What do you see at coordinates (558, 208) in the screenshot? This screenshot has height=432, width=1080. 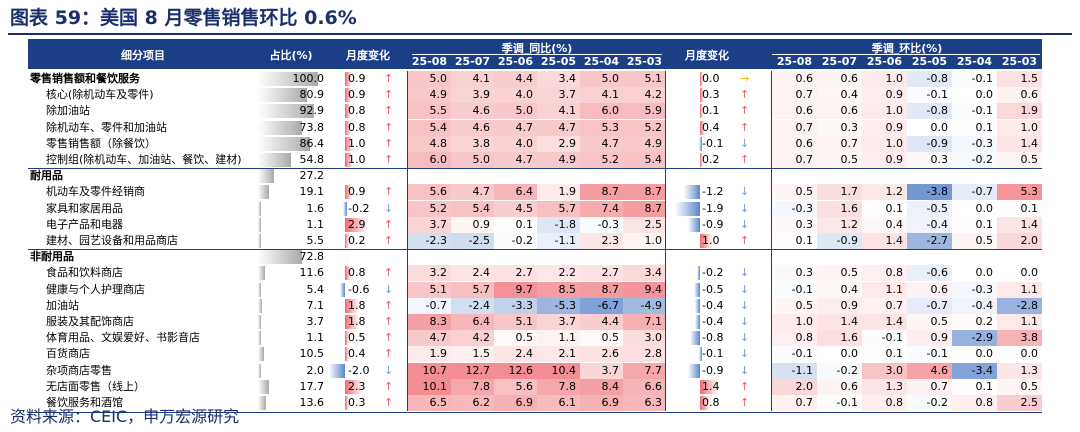 I see `yoy-cell: 5.7` at bounding box center [558, 208].